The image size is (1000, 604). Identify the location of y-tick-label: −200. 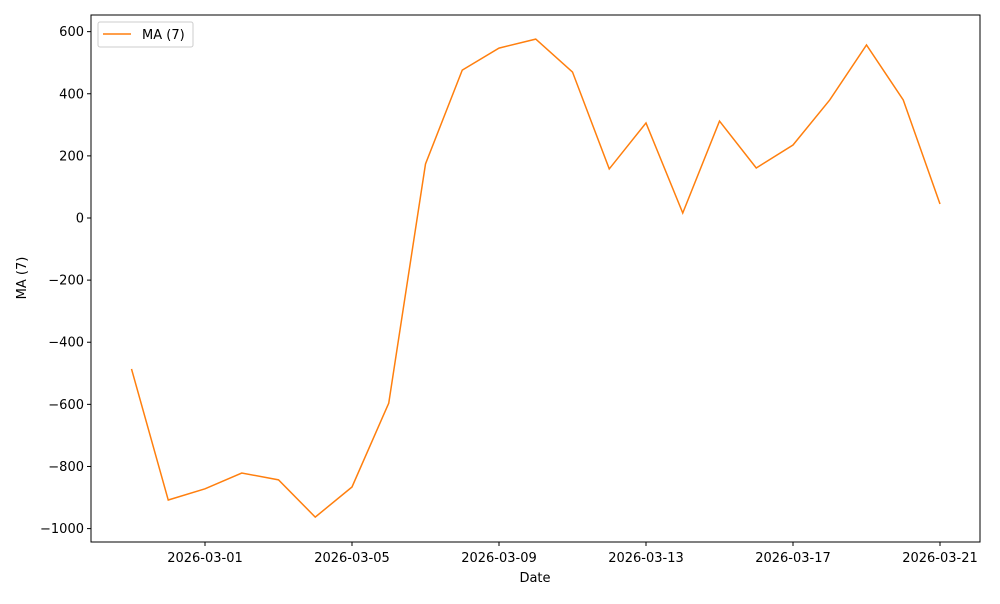
(66, 281).